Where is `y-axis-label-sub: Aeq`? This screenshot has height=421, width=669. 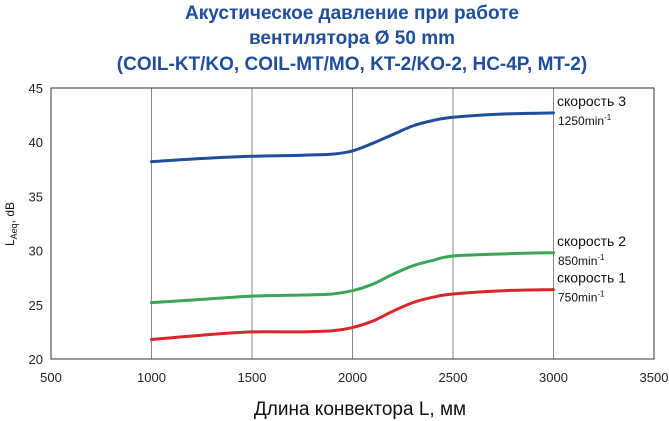
y-axis-label-sub: Aeq is located at coordinates (14, 231).